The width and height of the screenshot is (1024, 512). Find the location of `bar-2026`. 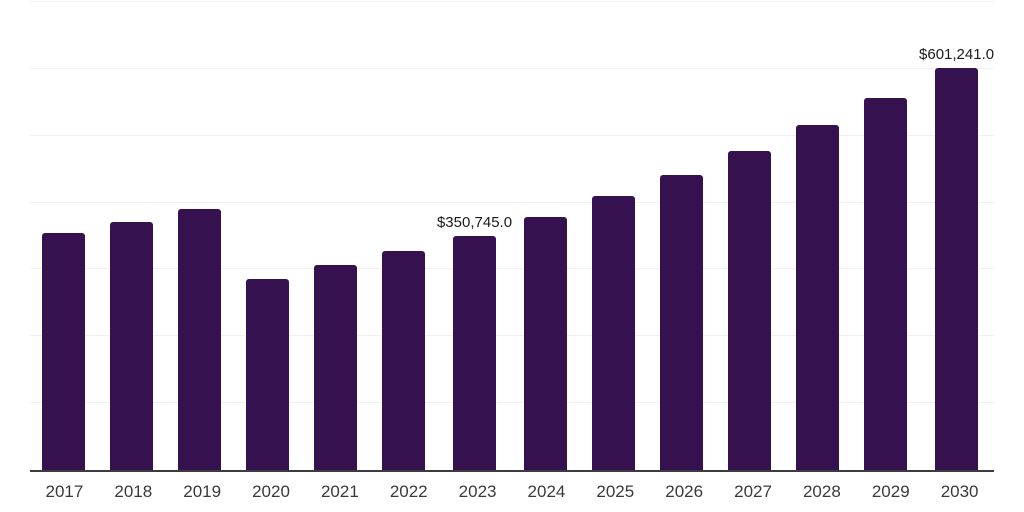

bar-2026 is located at coordinates (682, 322).